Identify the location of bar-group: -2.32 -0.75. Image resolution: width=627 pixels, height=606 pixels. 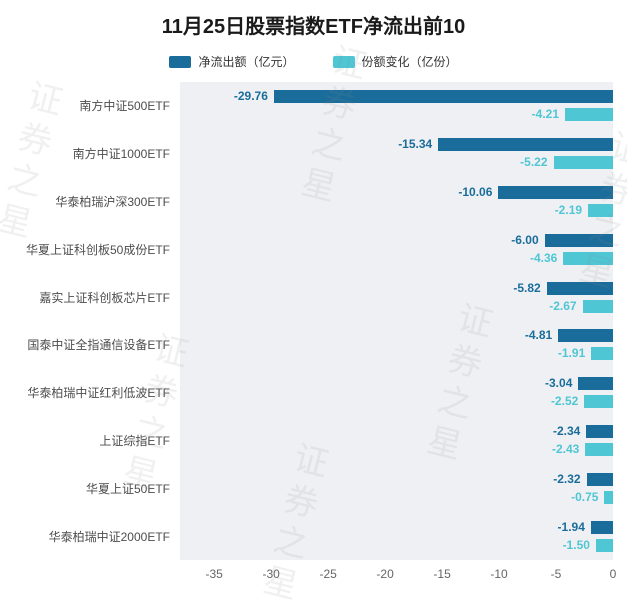
(396, 488).